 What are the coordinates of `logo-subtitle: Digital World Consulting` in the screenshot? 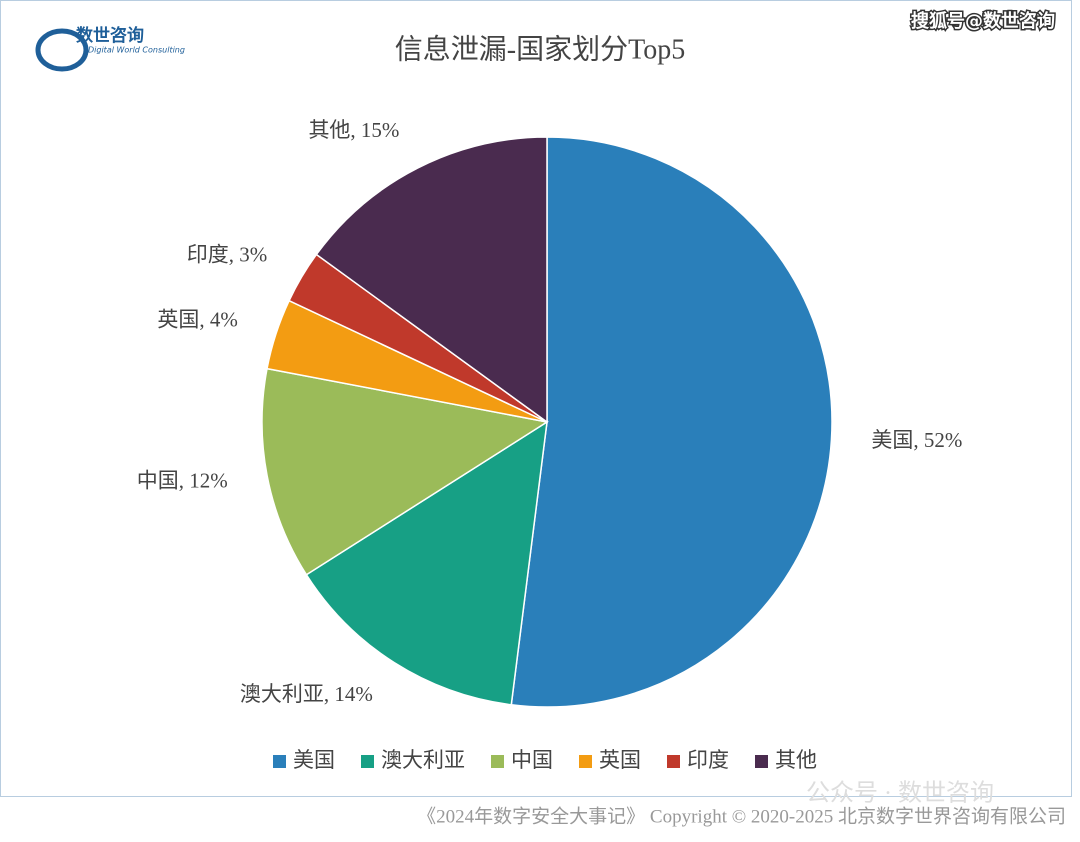 It's located at (136, 50).